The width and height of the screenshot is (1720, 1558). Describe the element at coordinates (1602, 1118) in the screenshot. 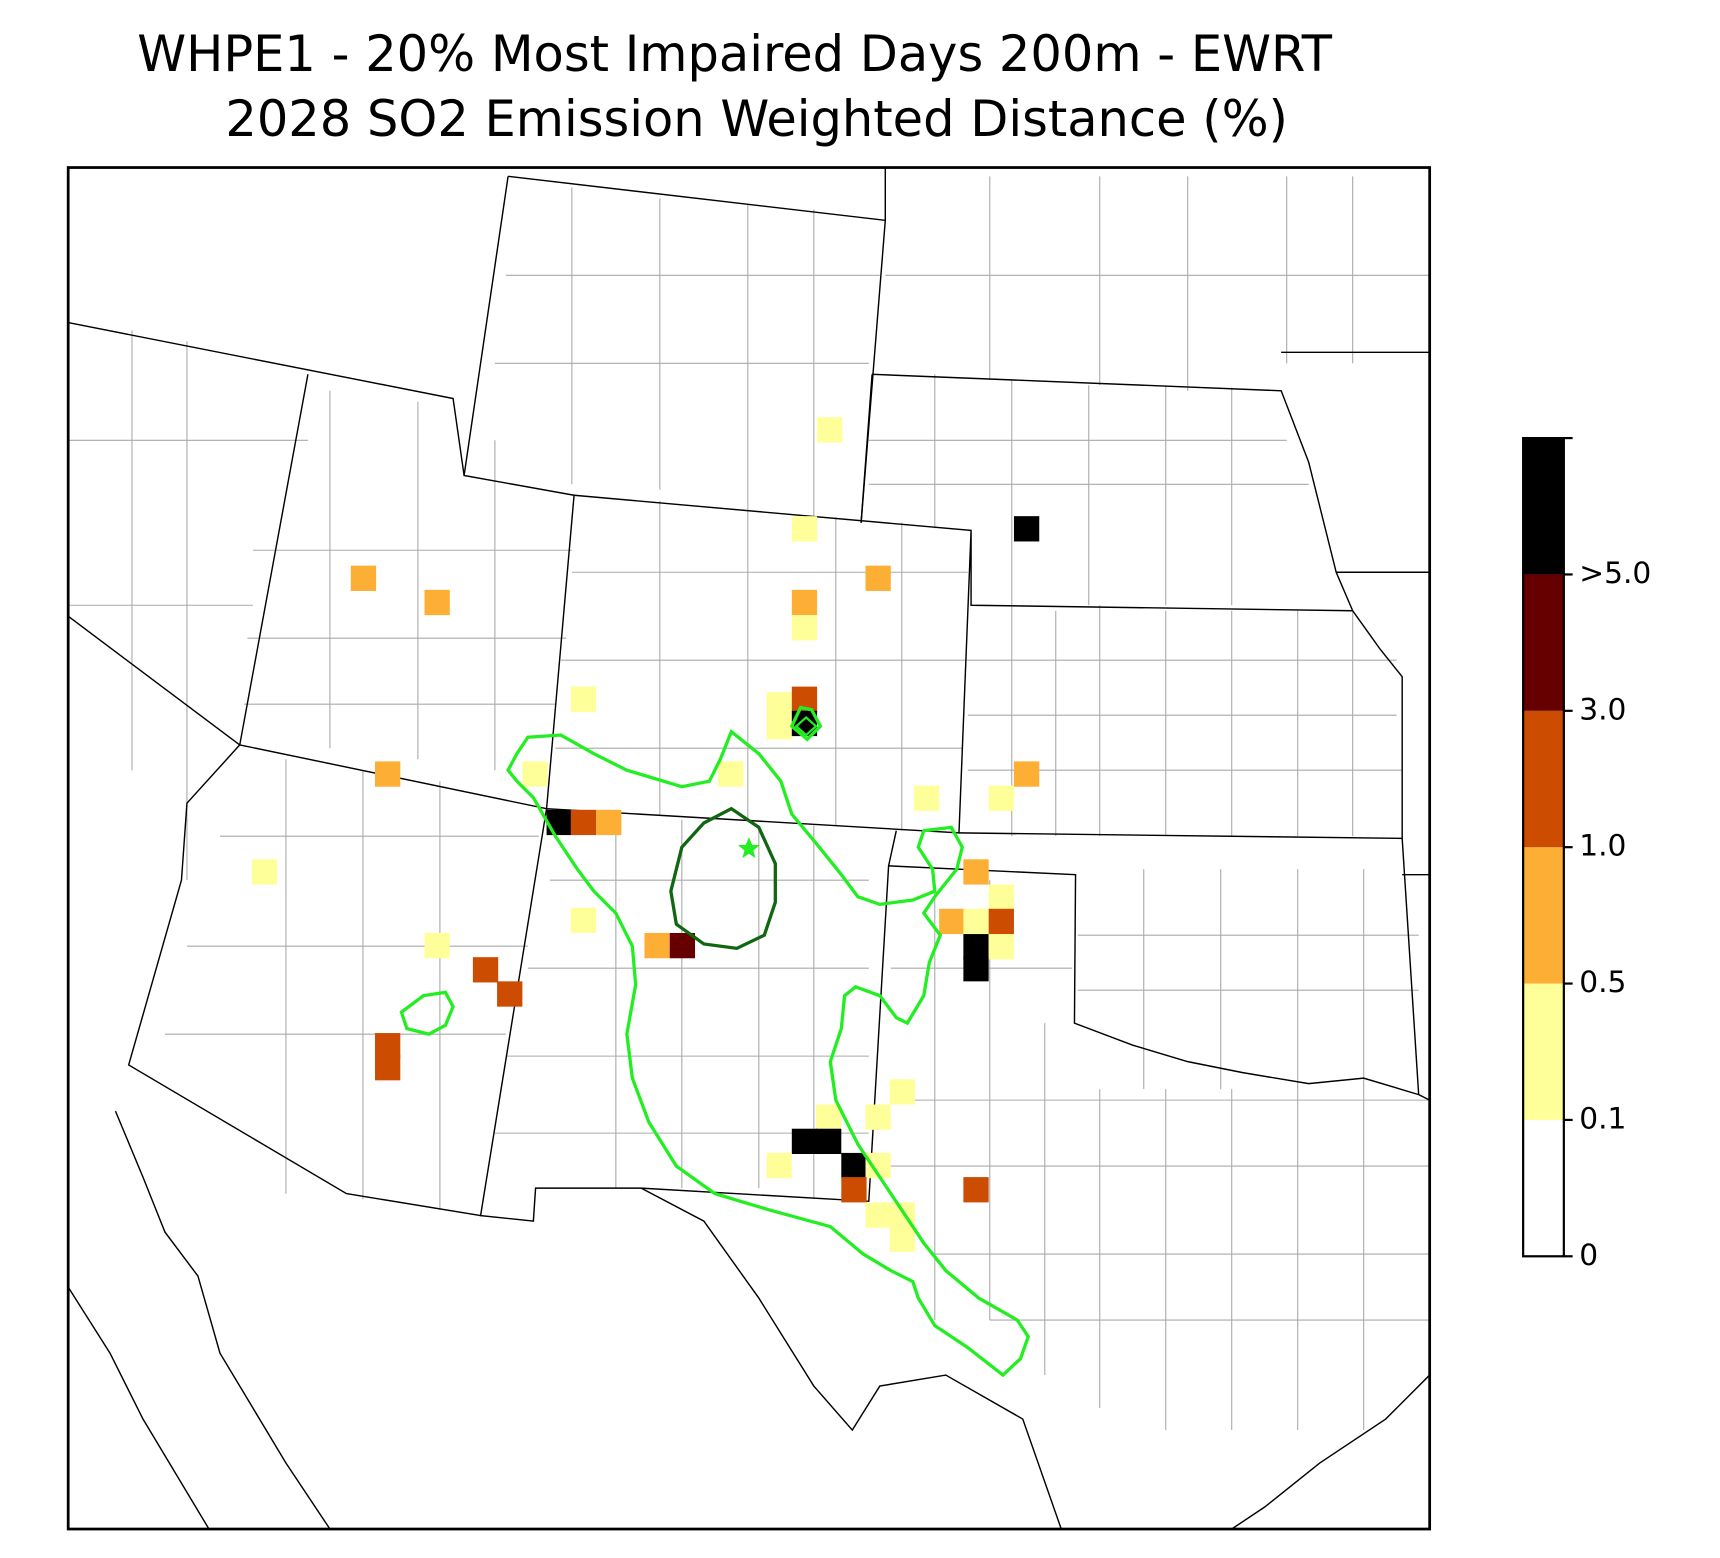

I see `colorbar-tick-label: 0.1` at that location.